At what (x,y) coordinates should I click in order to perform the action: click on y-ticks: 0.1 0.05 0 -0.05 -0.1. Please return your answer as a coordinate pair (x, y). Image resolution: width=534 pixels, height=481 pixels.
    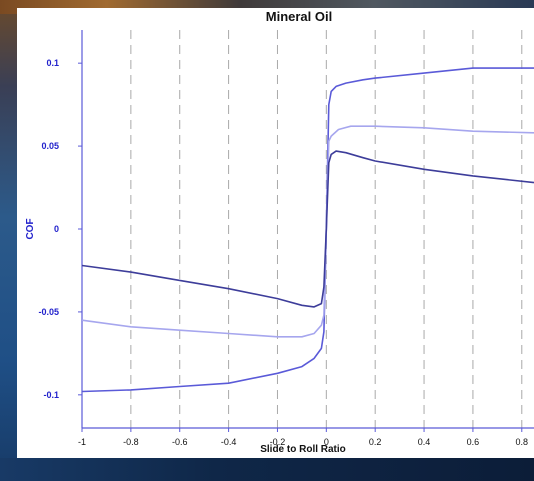
    Looking at the image, I should click on (60, 229).